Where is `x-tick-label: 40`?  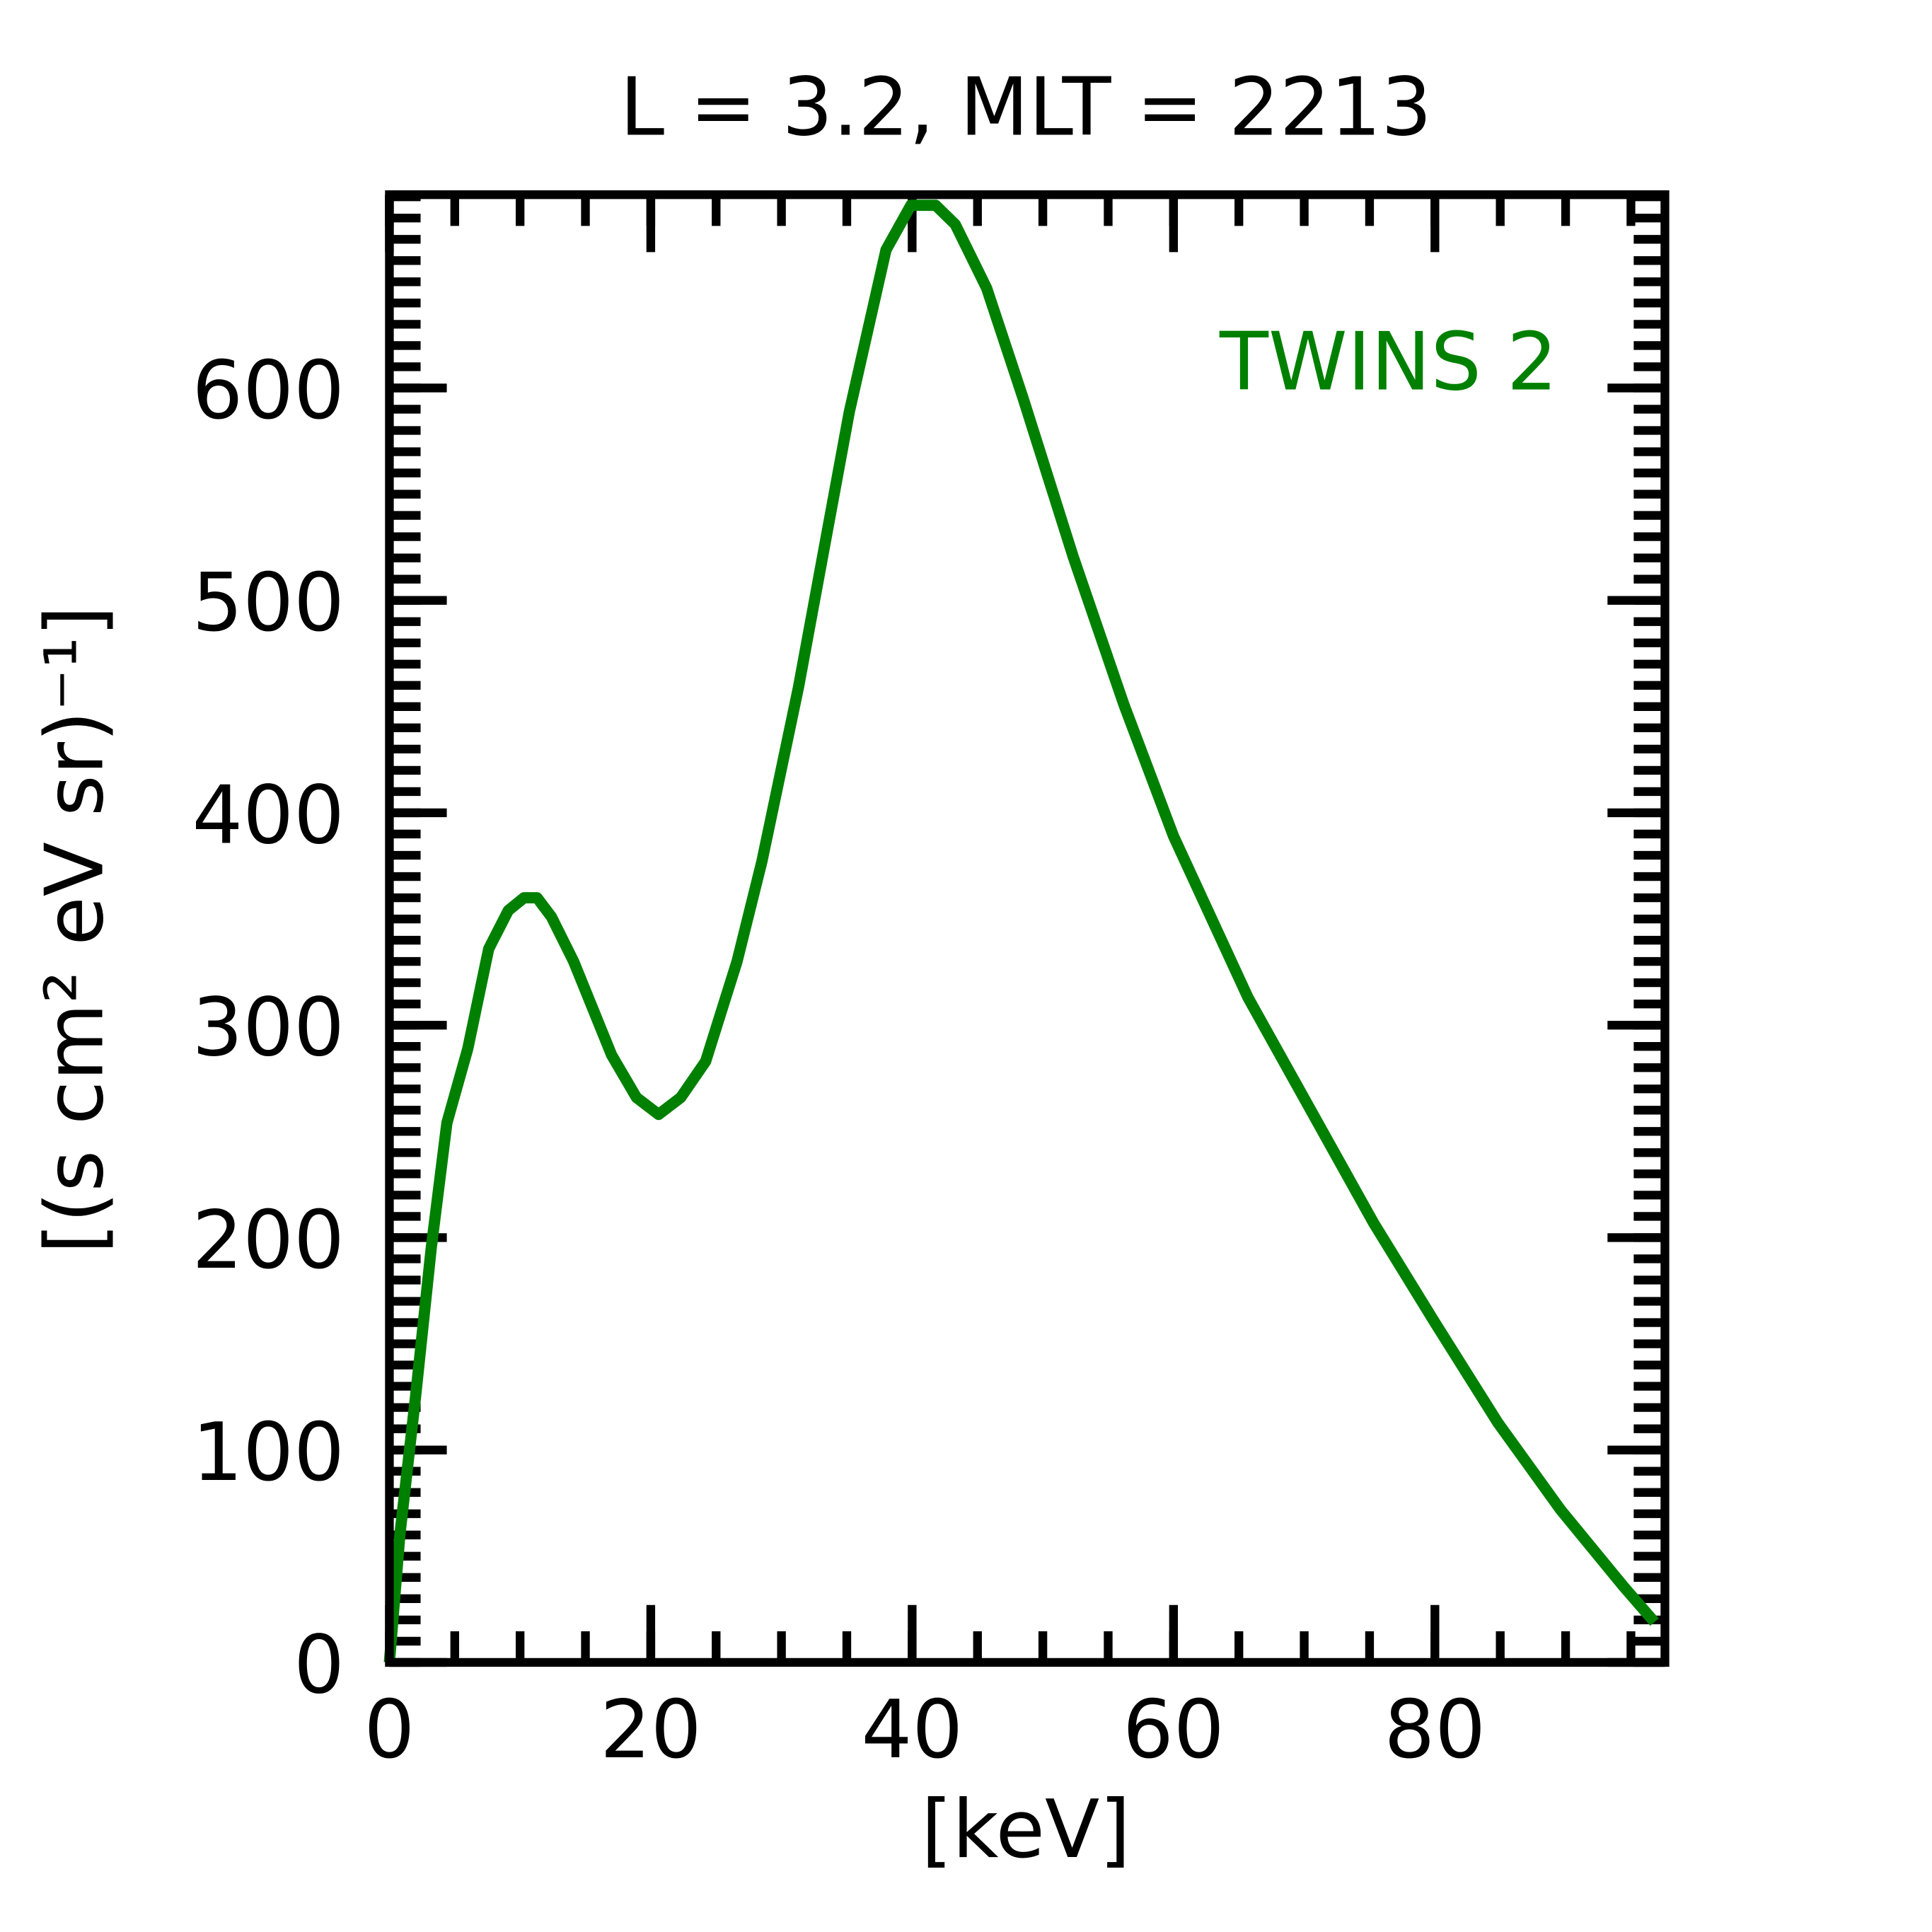
x-tick-label: 40 is located at coordinates (913, 1729).